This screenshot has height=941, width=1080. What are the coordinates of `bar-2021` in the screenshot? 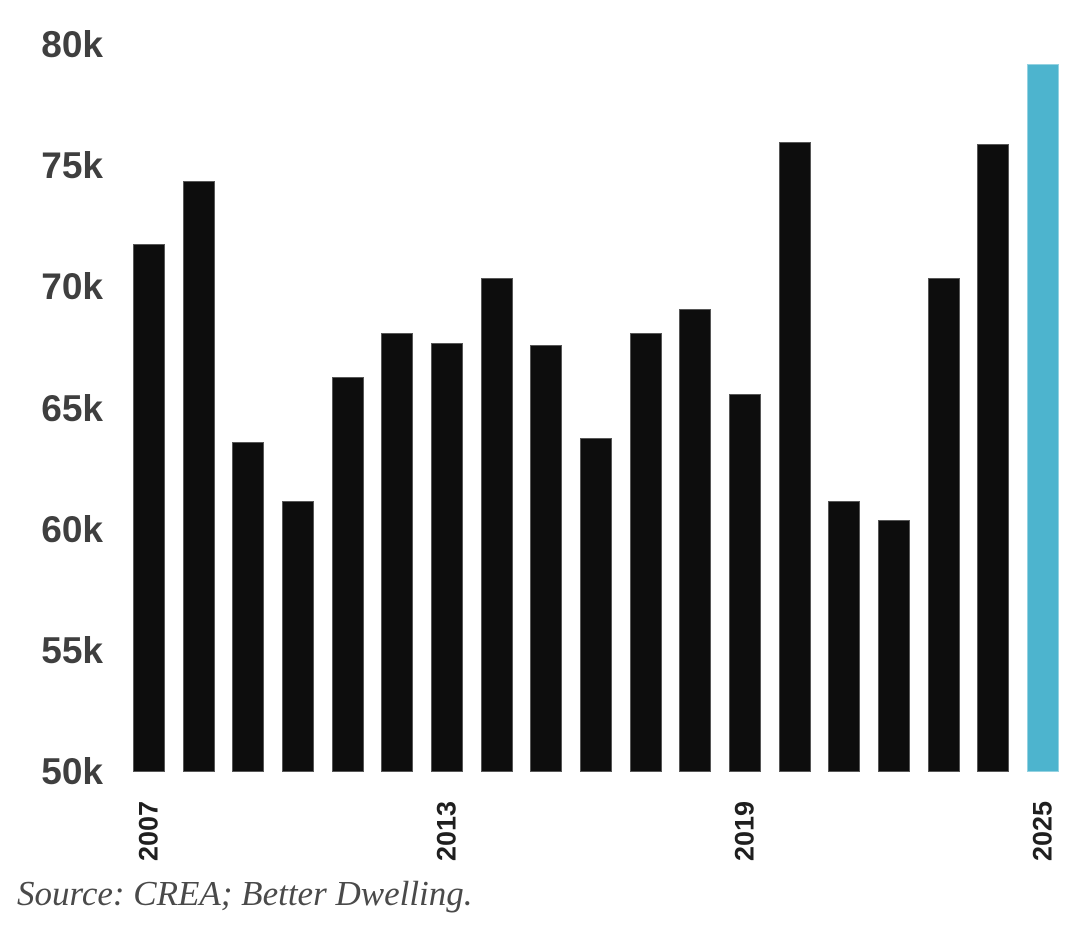 It's located at (844, 636).